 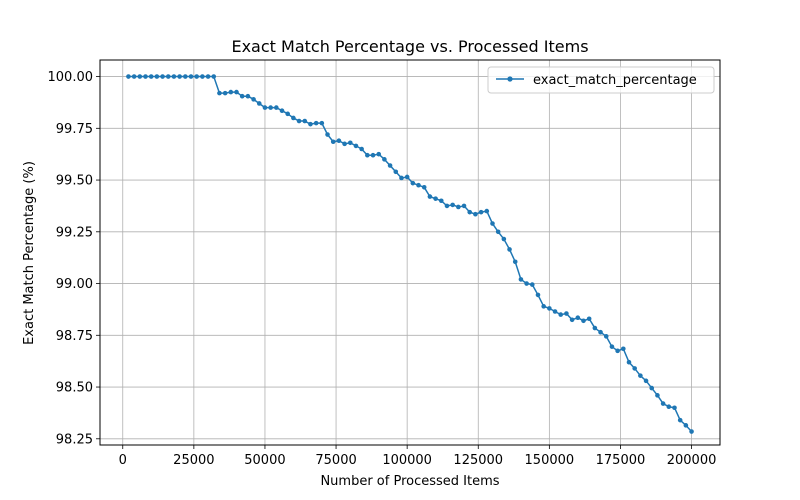 What do you see at coordinates (621, 460) in the screenshot?
I see `x-tick-label: 175000` at bounding box center [621, 460].